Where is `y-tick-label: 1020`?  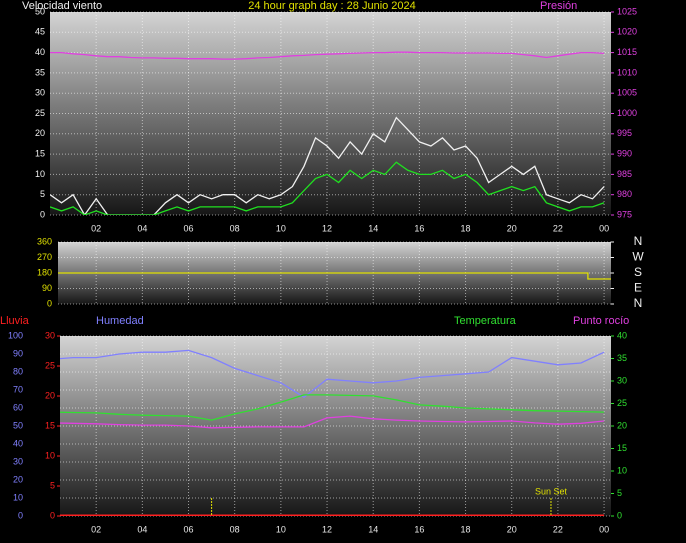 y-tick-label: 1020 is located at coordinates (627, 32).